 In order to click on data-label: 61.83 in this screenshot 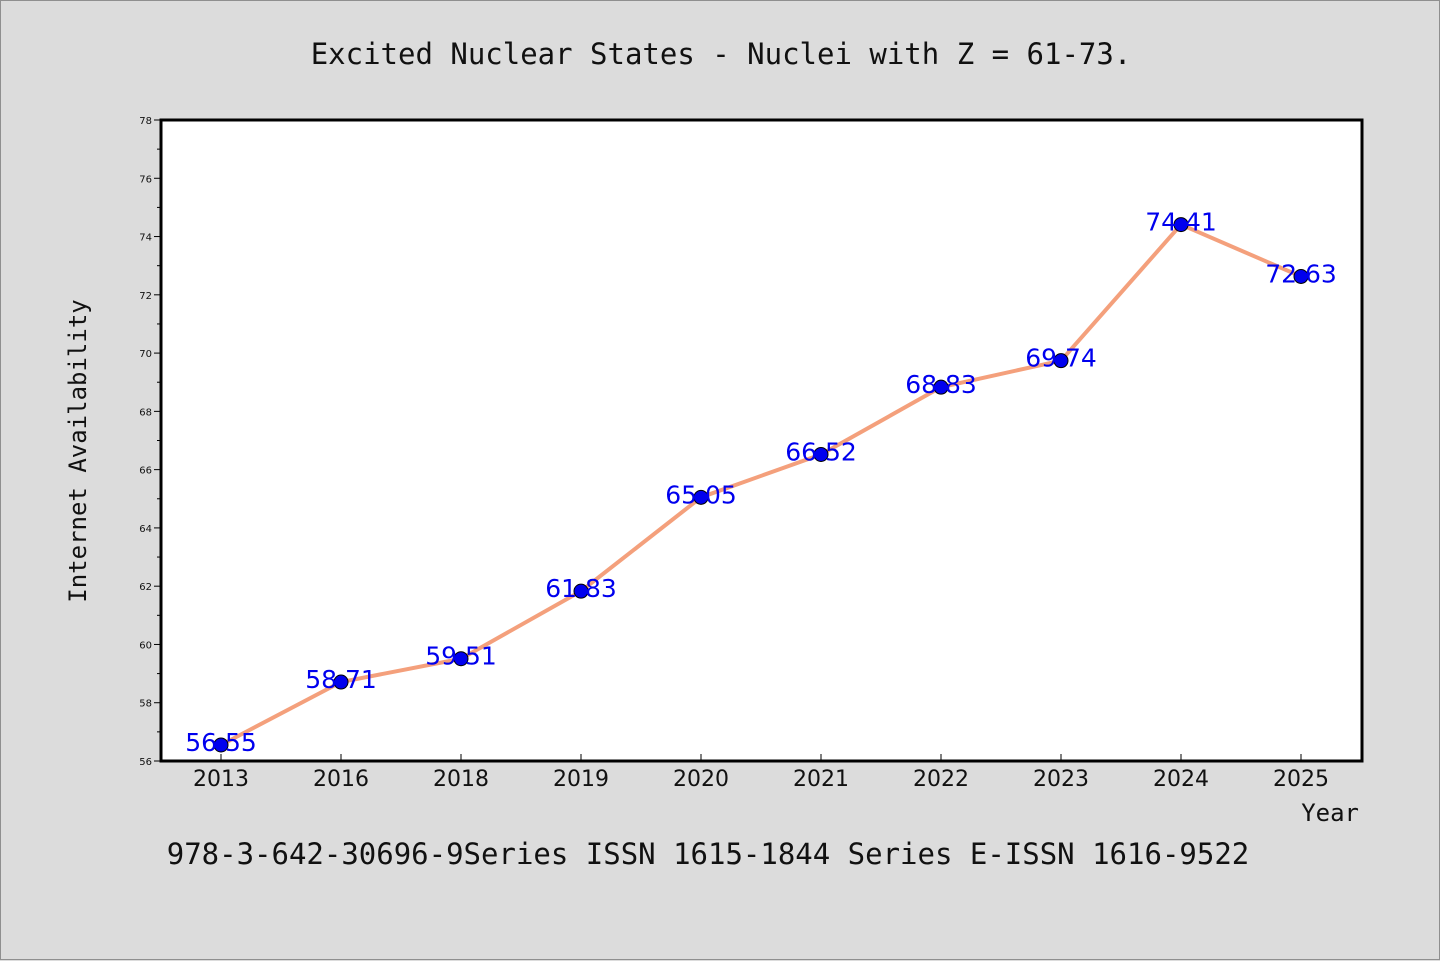, I will do `click(581, 588)`.